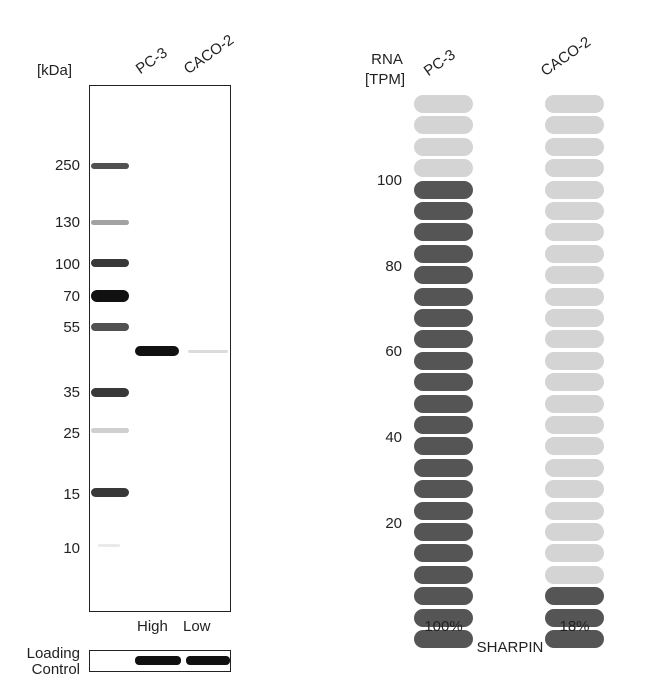  I want to click on lane-label-caco2: CACO-2, so click(209, 54).